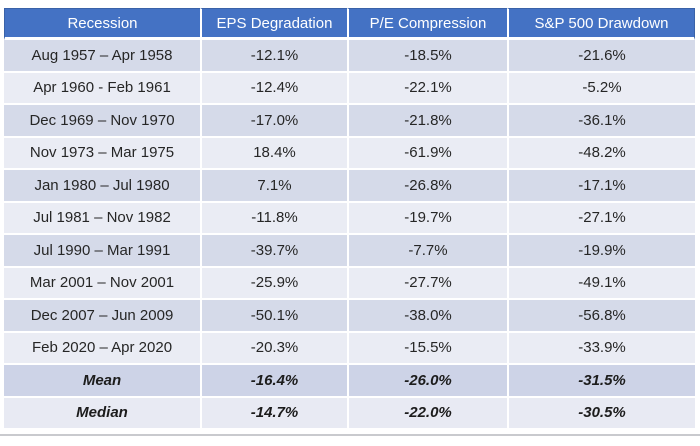  What do you see at coordinates (102, 24) in the screenshot?
I see `col-header-recession: Recession` at bounding box center [102, 24].